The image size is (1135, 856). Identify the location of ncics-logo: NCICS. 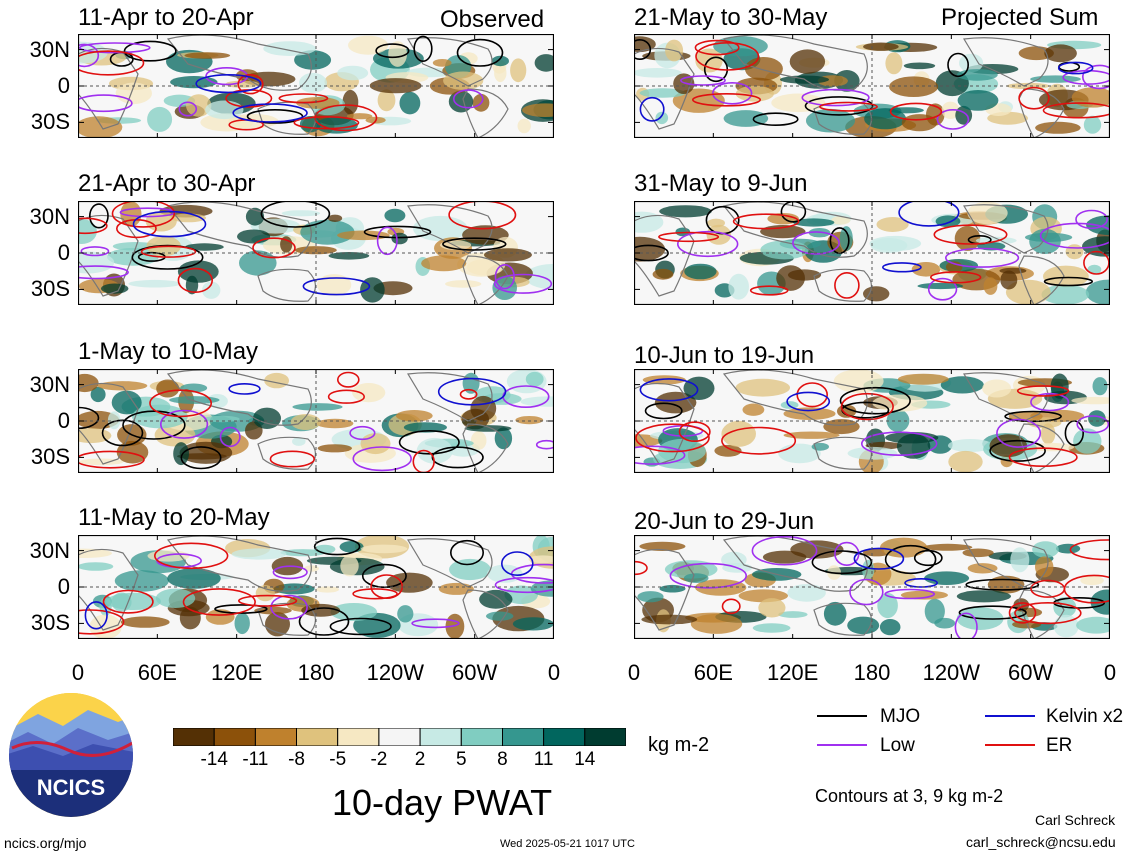
(71, 755).